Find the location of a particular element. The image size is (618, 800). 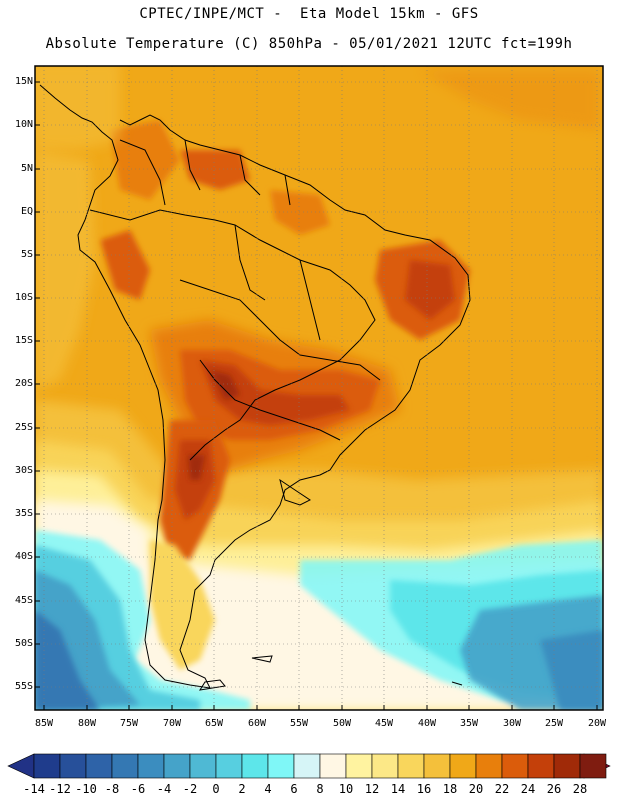

field-colombia-20c is located at coordinates (145, 160).